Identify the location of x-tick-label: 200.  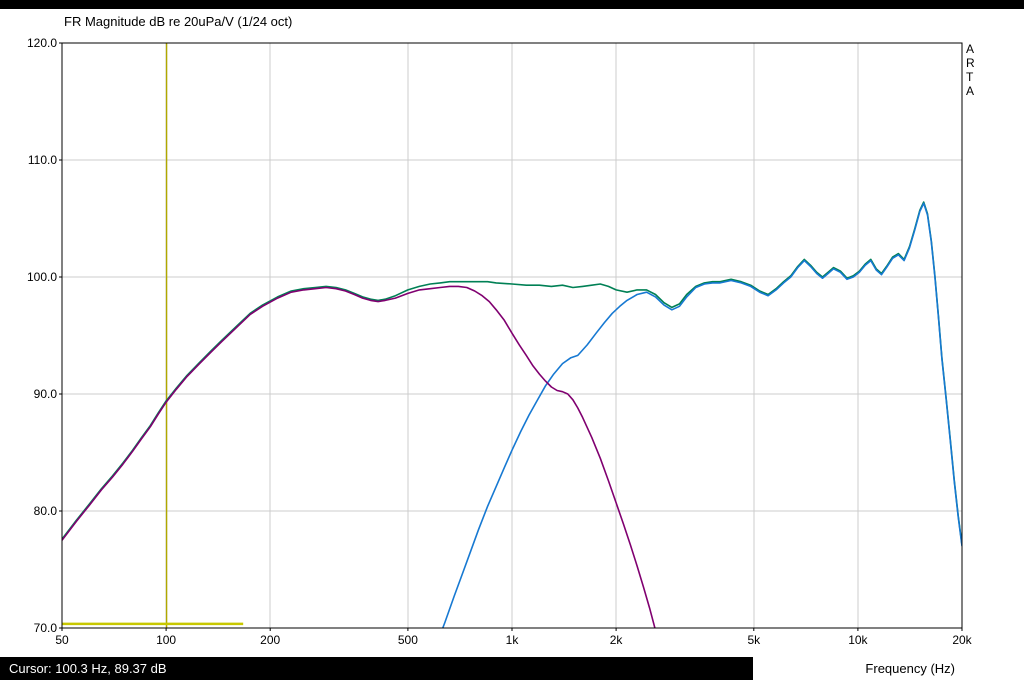
(270, 640).